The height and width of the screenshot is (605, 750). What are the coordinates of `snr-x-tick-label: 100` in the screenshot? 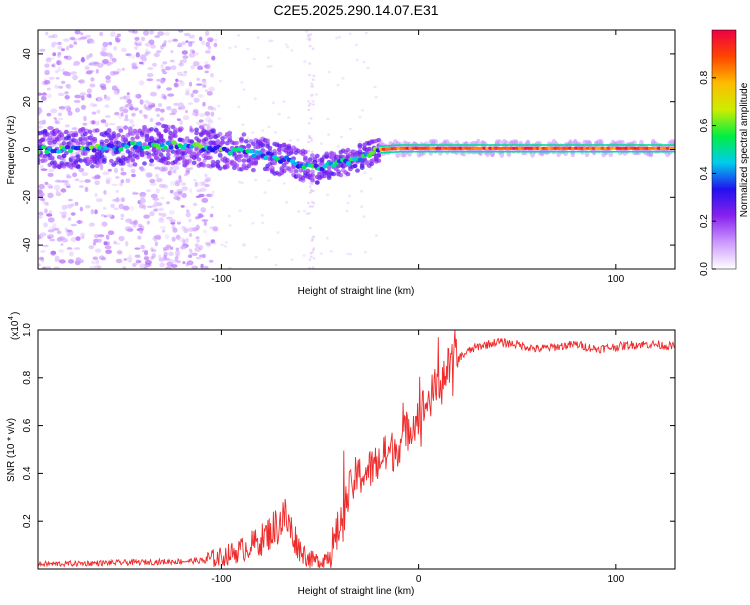 It's located at (615, 579).